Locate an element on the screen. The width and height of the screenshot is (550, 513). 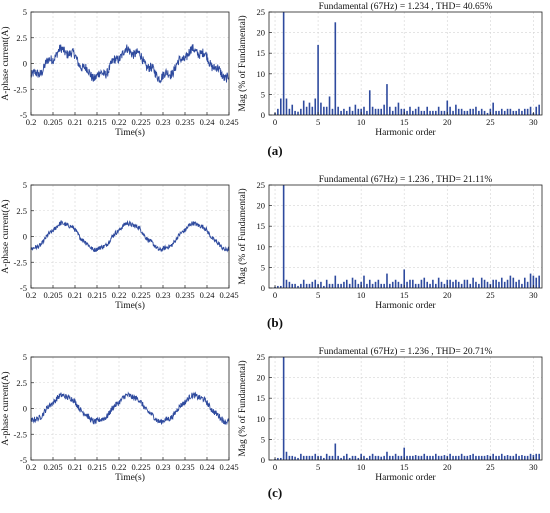
x-tick-label: 0.225 is located at coordinates (140, 295).